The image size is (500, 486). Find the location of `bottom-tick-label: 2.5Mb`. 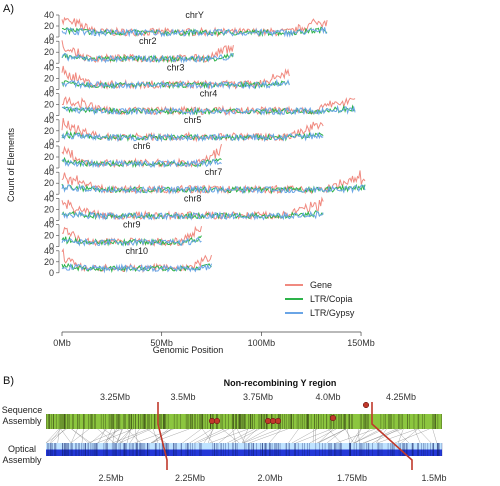

bottom-tick-label: 2.5Mb is located at coordinates (110, 478).